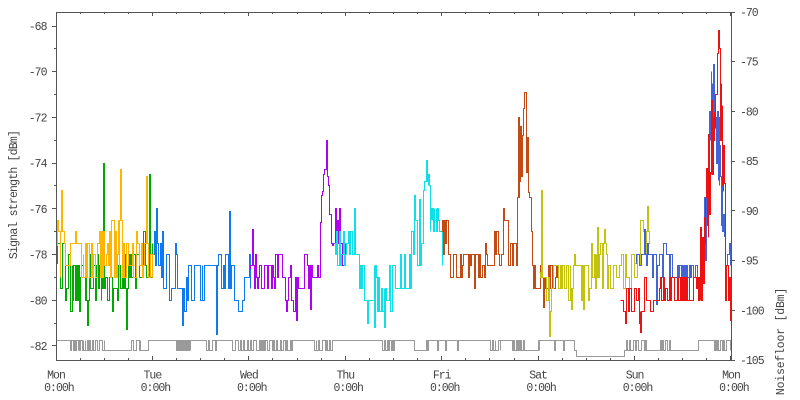 The image size is (800, 400). What do you see at coordinates (38, 210) in the screenshot?
I see `svg-text: -76` at bounding box center [38, 210].